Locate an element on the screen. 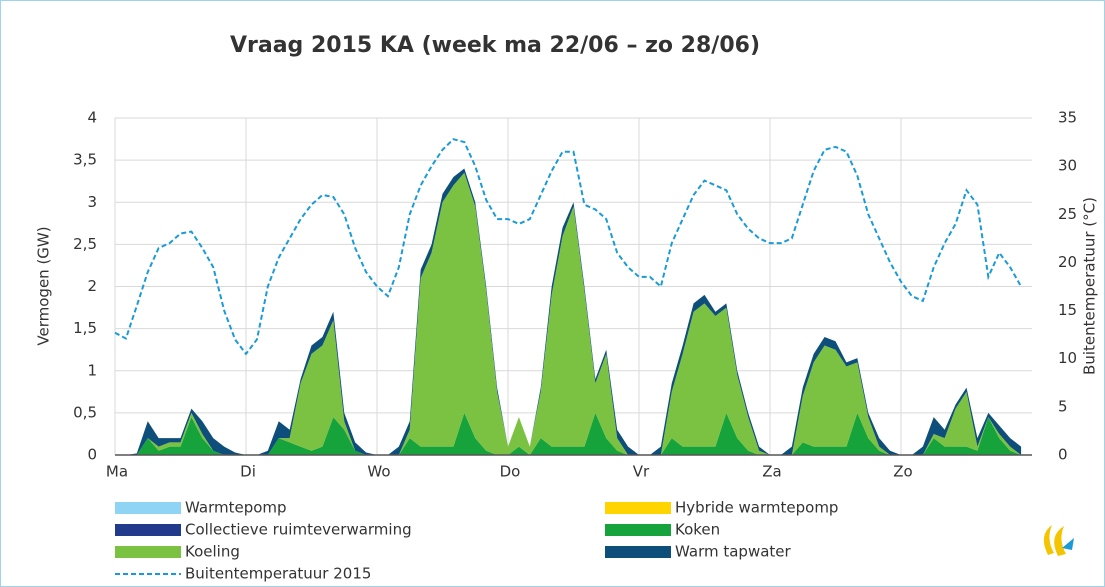  y-tick-label: 2 is located at coordinates (92, 286).